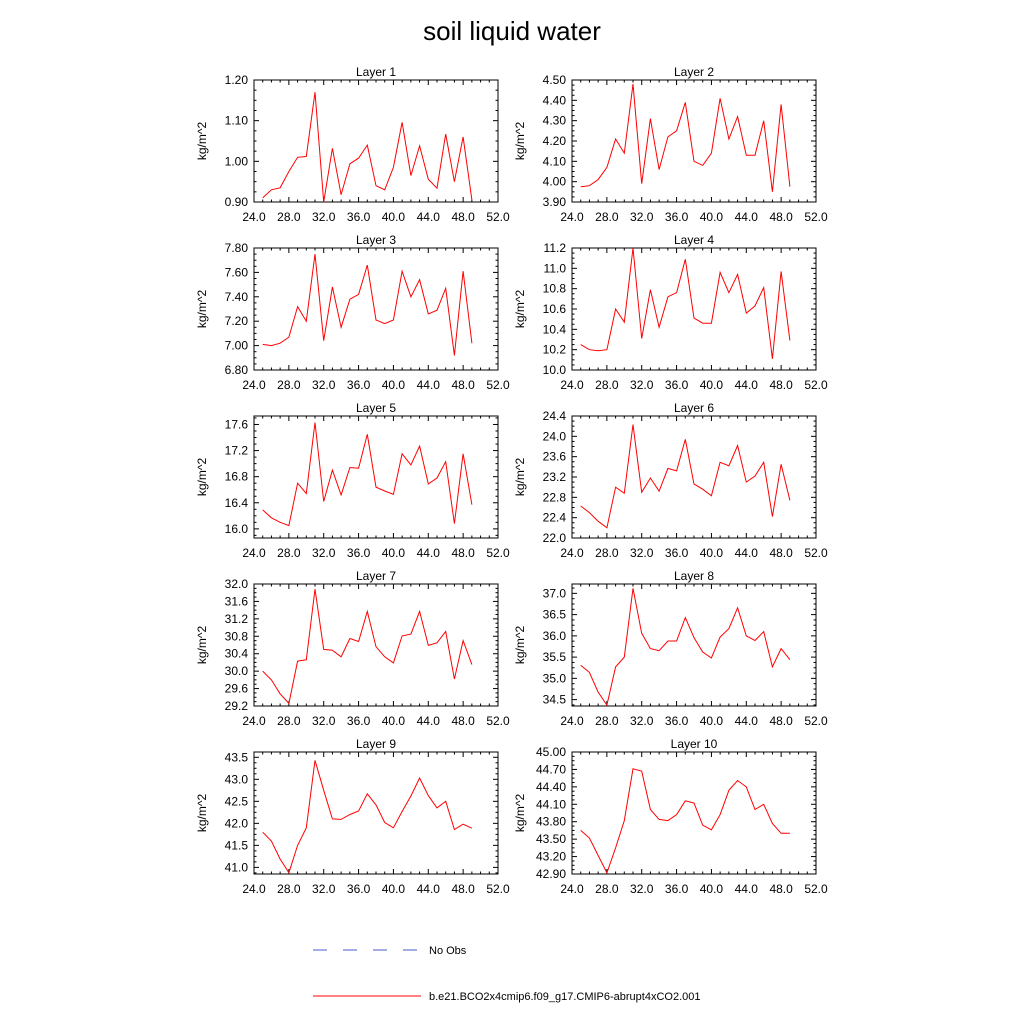  What do you see at coordinates (677, 217) in the screenshot?
I see `layer-2-xtick-label: 36.0` at bounding box center [677, 217].